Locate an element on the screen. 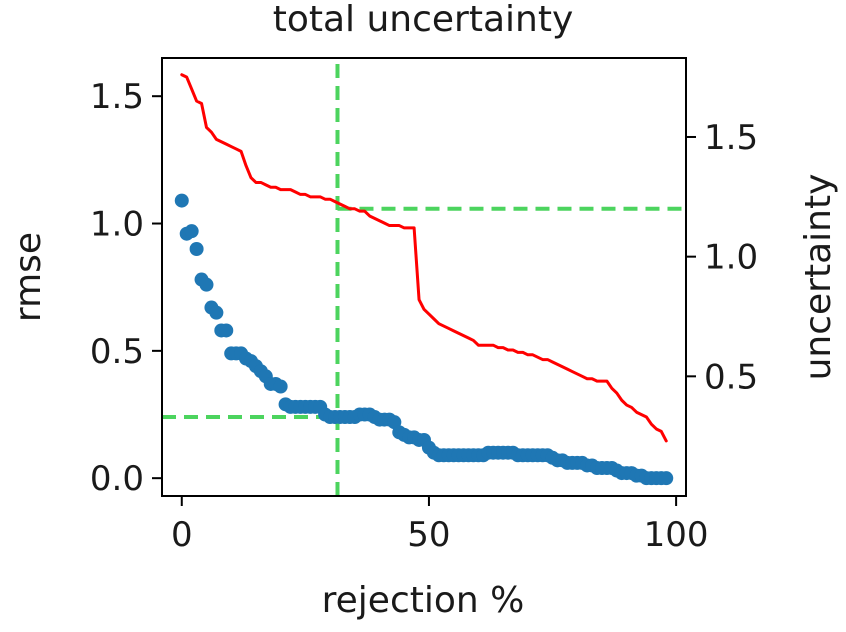 This screenshot has width=846, height=632. y-axis-right: 0.5 1.0 1.5 is located at coordinates (722, 257).